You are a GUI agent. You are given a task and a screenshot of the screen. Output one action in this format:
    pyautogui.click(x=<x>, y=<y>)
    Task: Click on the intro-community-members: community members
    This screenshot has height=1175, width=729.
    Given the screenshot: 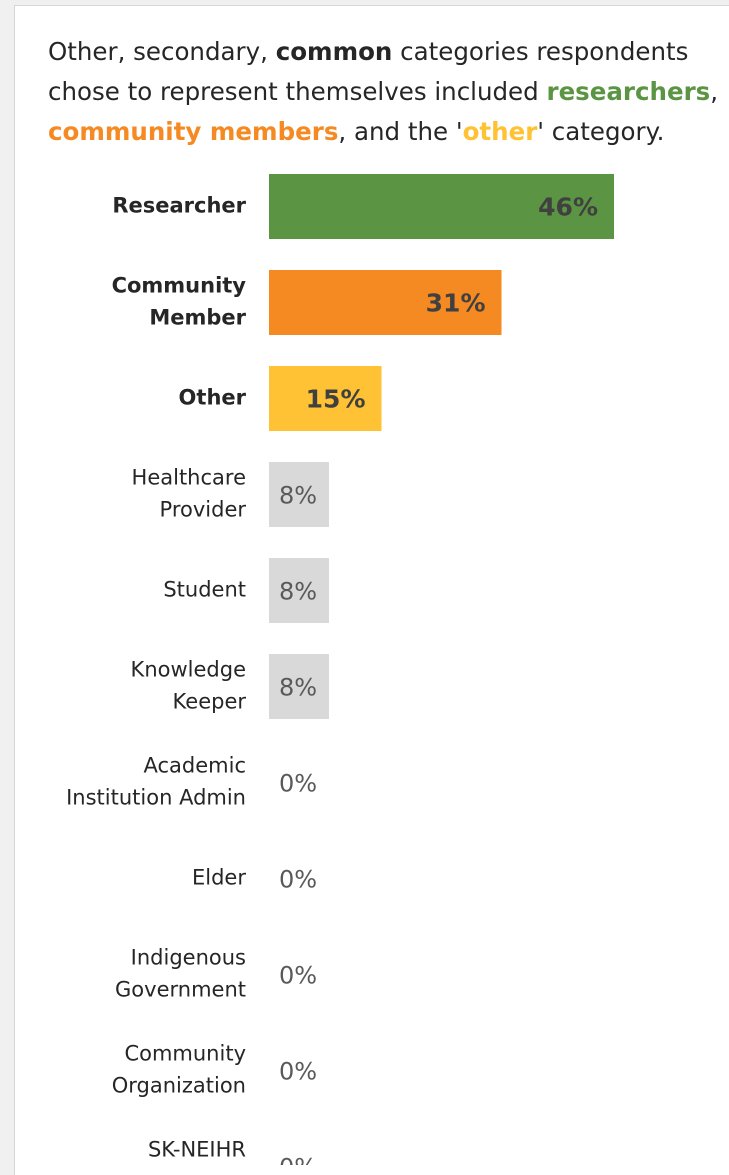 What is the action you would take?
    pyautogui.click(x=193, y=131)
    